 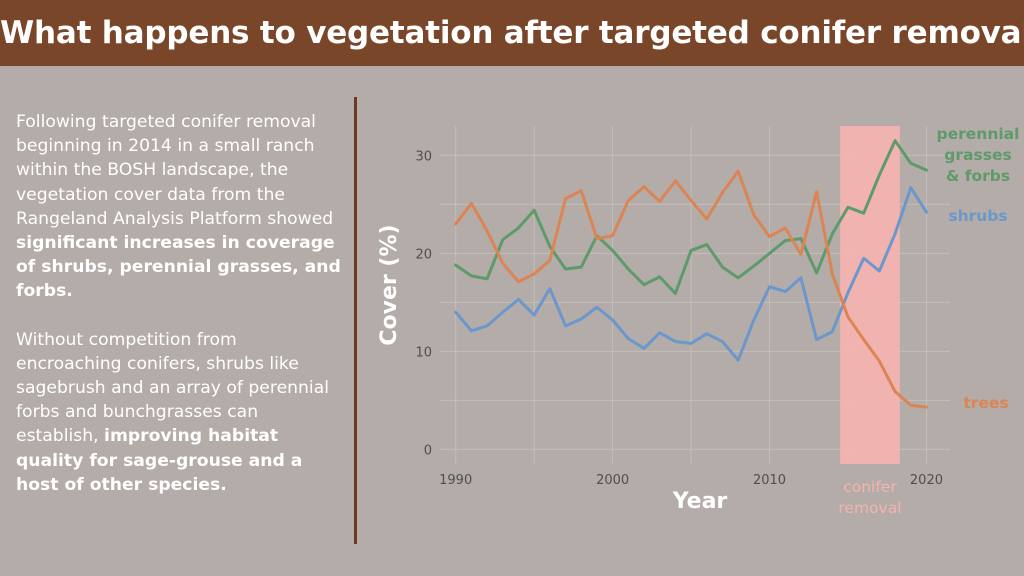 I want to click on x-tick-label: 2000, so click(x=612, y=480).